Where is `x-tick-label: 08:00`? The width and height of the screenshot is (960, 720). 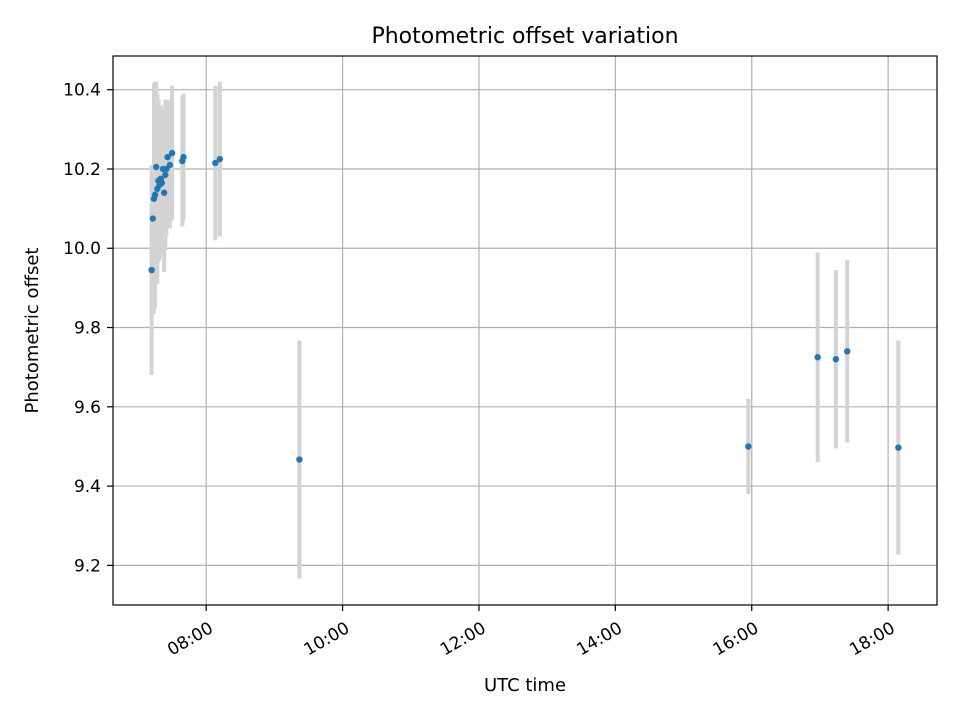 x-tick-label: 08:00 is located at coordinates (190, 639).